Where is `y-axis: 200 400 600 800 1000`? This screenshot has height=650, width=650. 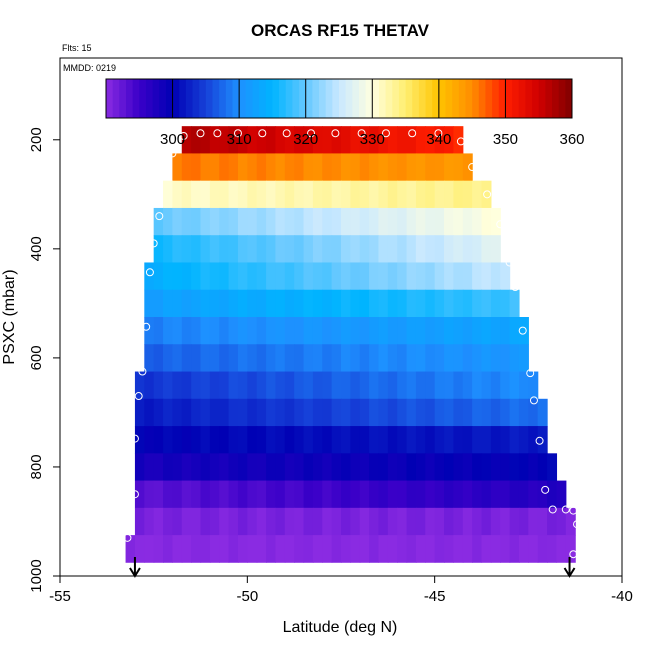 y-axis: 200 400 600 800 1000 is located at coordinates (44, 360).